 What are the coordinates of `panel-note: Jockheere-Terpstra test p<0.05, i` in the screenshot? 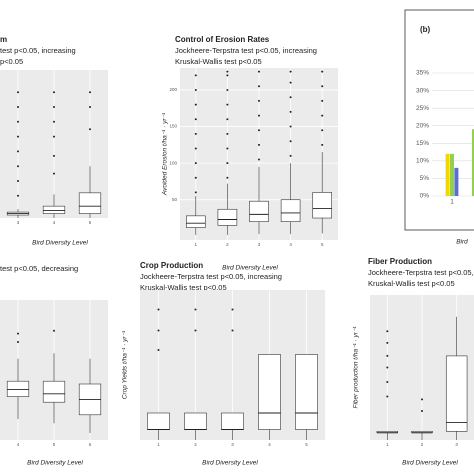 It's located at (421, 272).